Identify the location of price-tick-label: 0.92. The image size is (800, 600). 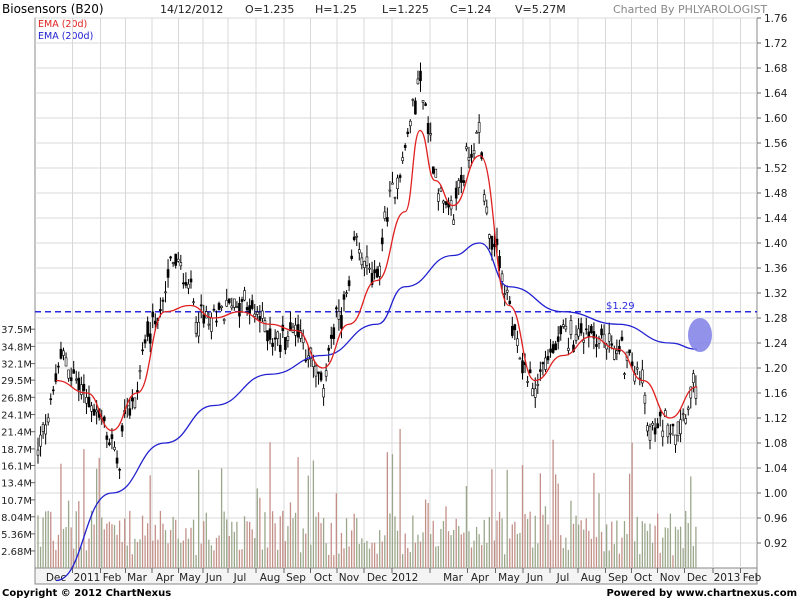
(775, 544).